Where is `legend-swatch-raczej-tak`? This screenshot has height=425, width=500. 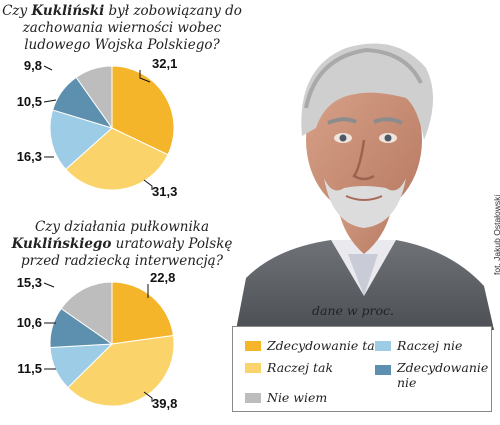
legend-swatch-raczej-tak is located at coordinates (253, 368).